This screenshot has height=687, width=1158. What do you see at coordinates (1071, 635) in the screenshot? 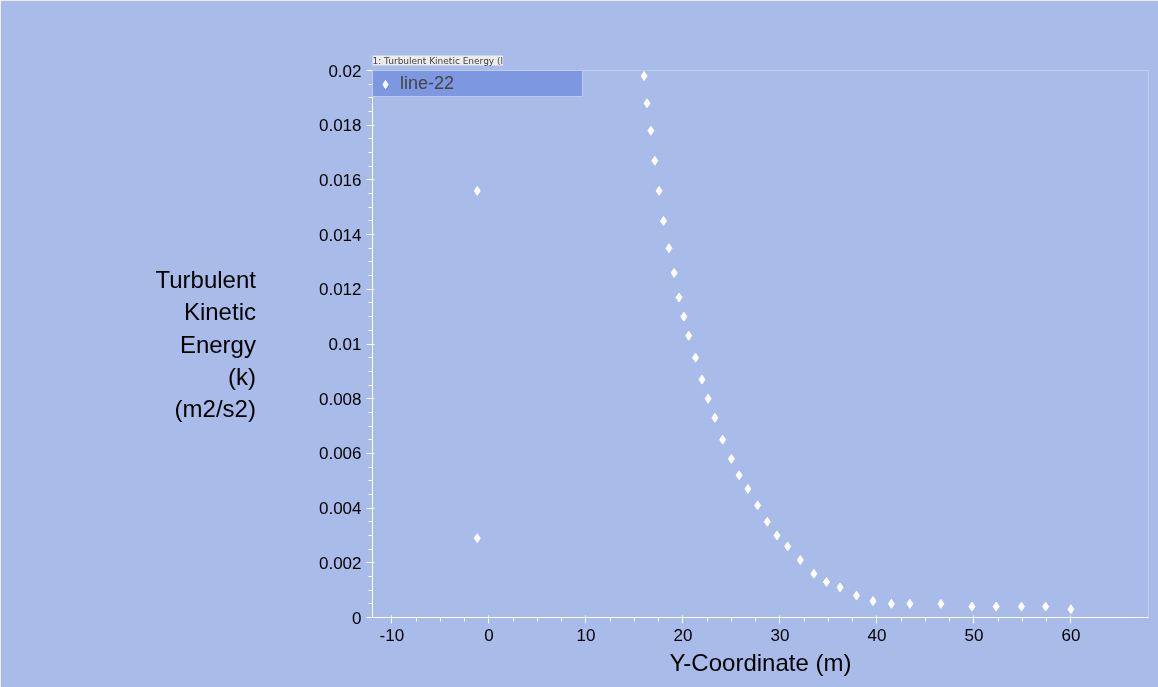
I see `x-tick-label: 60` at bounding box center [1071, 635].